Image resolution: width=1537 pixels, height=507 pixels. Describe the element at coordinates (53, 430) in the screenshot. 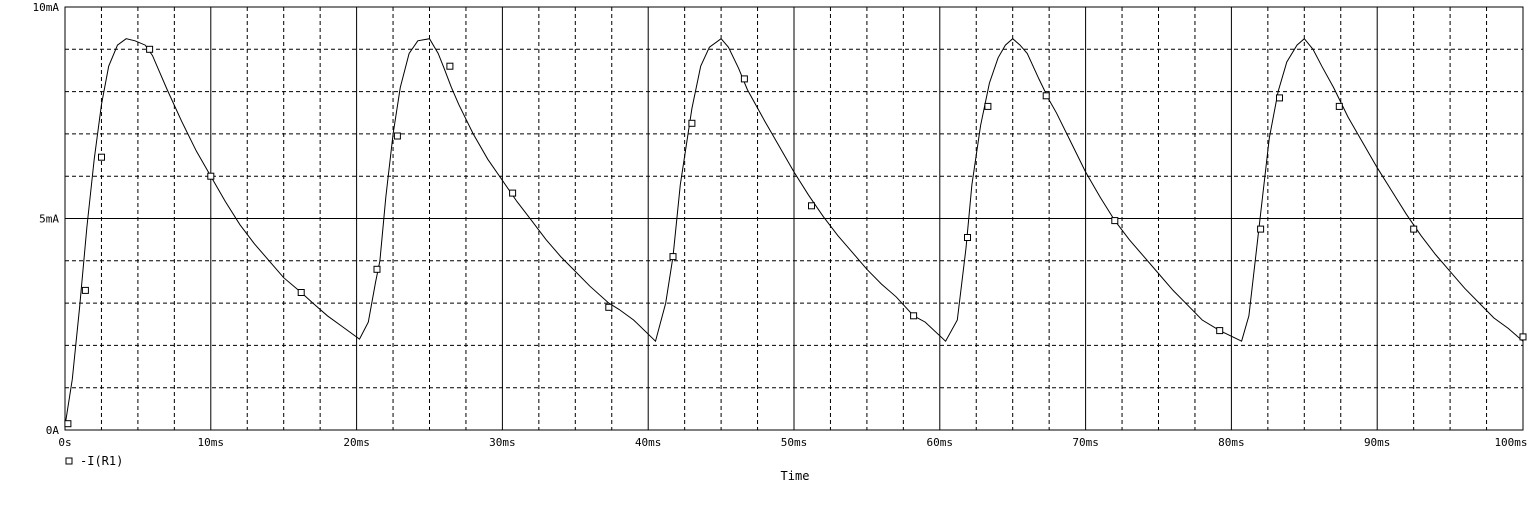

I see `y-tick-label: 0A` at that location.